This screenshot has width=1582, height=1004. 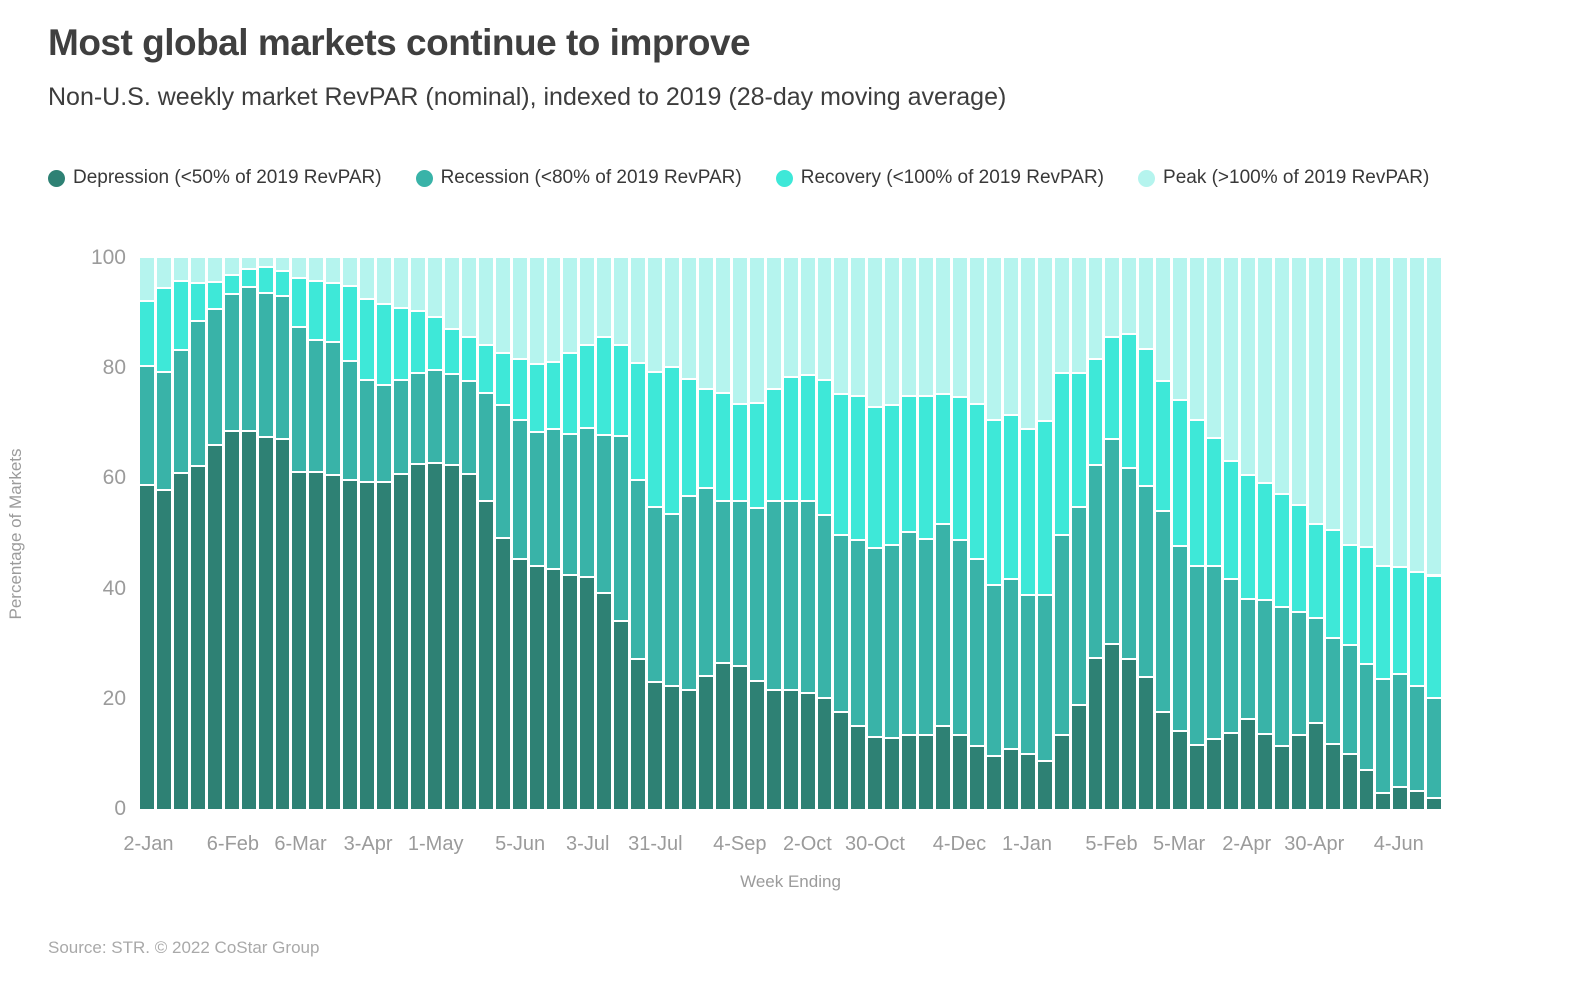 I want to click on y-axis-title: Percentage of Markets, so click(x=15, y=533).